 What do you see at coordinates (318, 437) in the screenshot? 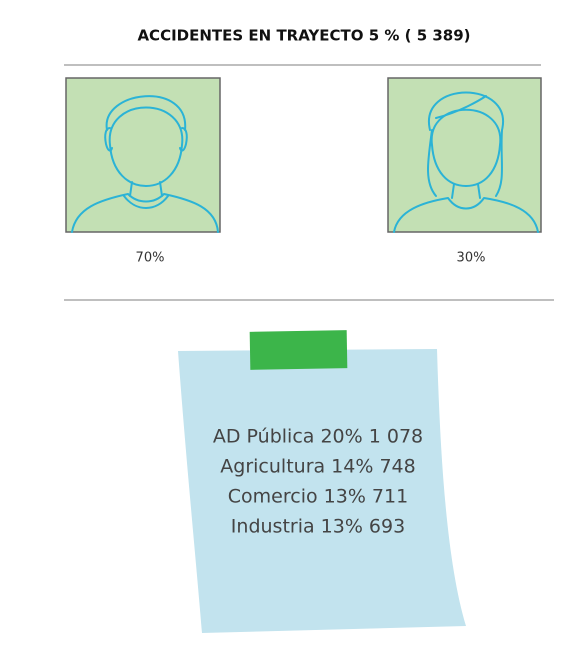
I see `note-line: AD Pública 20% 1 078` at bounding box center [318, 437].